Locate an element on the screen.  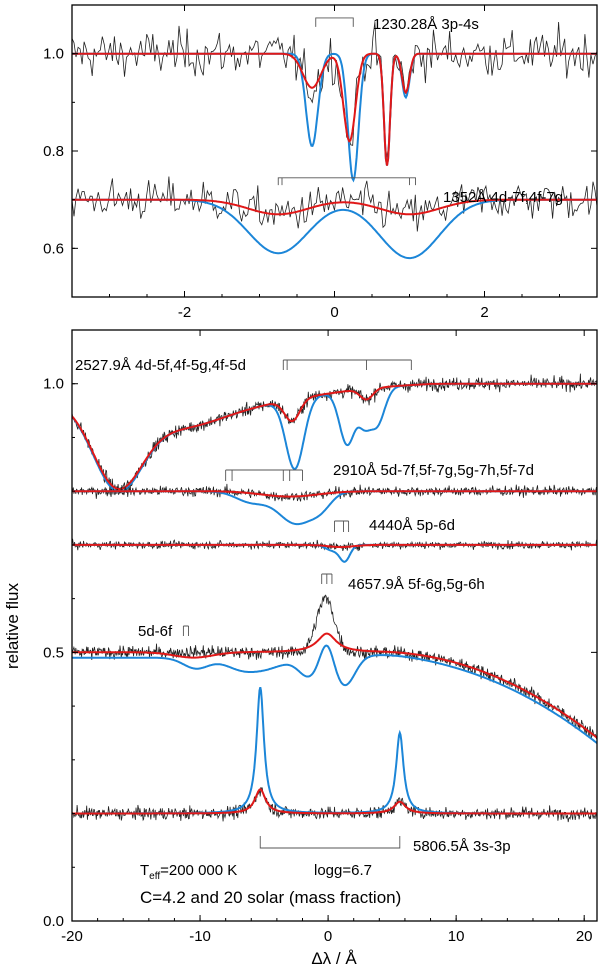
label-2527: 2527.9Å 4d-5f,4f-5g,4f-5d is located at coordinates (160, 365).